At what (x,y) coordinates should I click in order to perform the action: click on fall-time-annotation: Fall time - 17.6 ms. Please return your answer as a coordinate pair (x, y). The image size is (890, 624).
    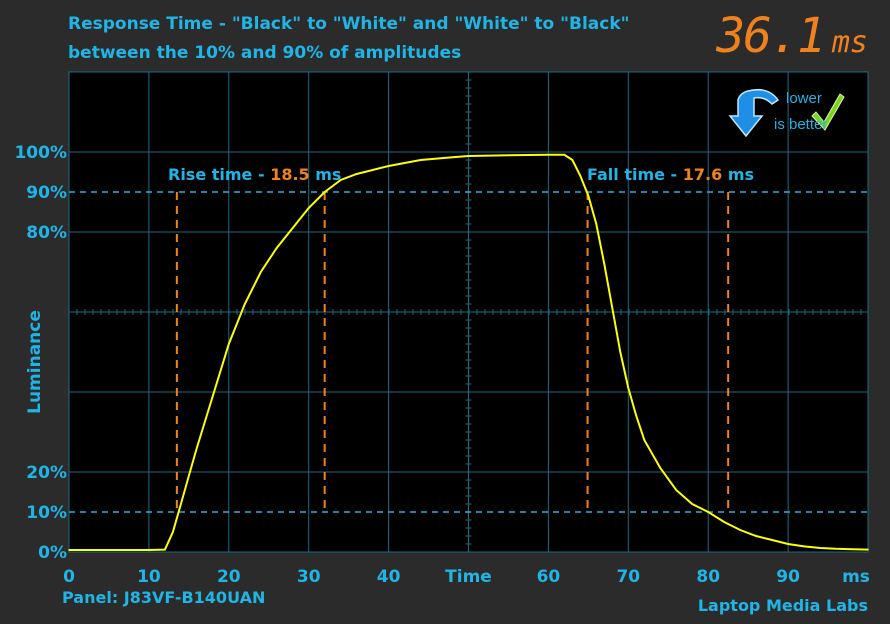
    Looking at the image, I should click on (670, 174).